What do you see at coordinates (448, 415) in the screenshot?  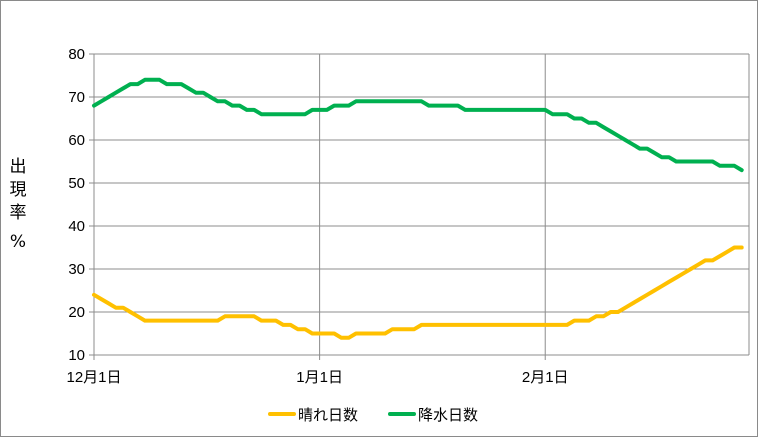 I see `legend-label-series-2: 降水日数` at bounding box center [448, 415].